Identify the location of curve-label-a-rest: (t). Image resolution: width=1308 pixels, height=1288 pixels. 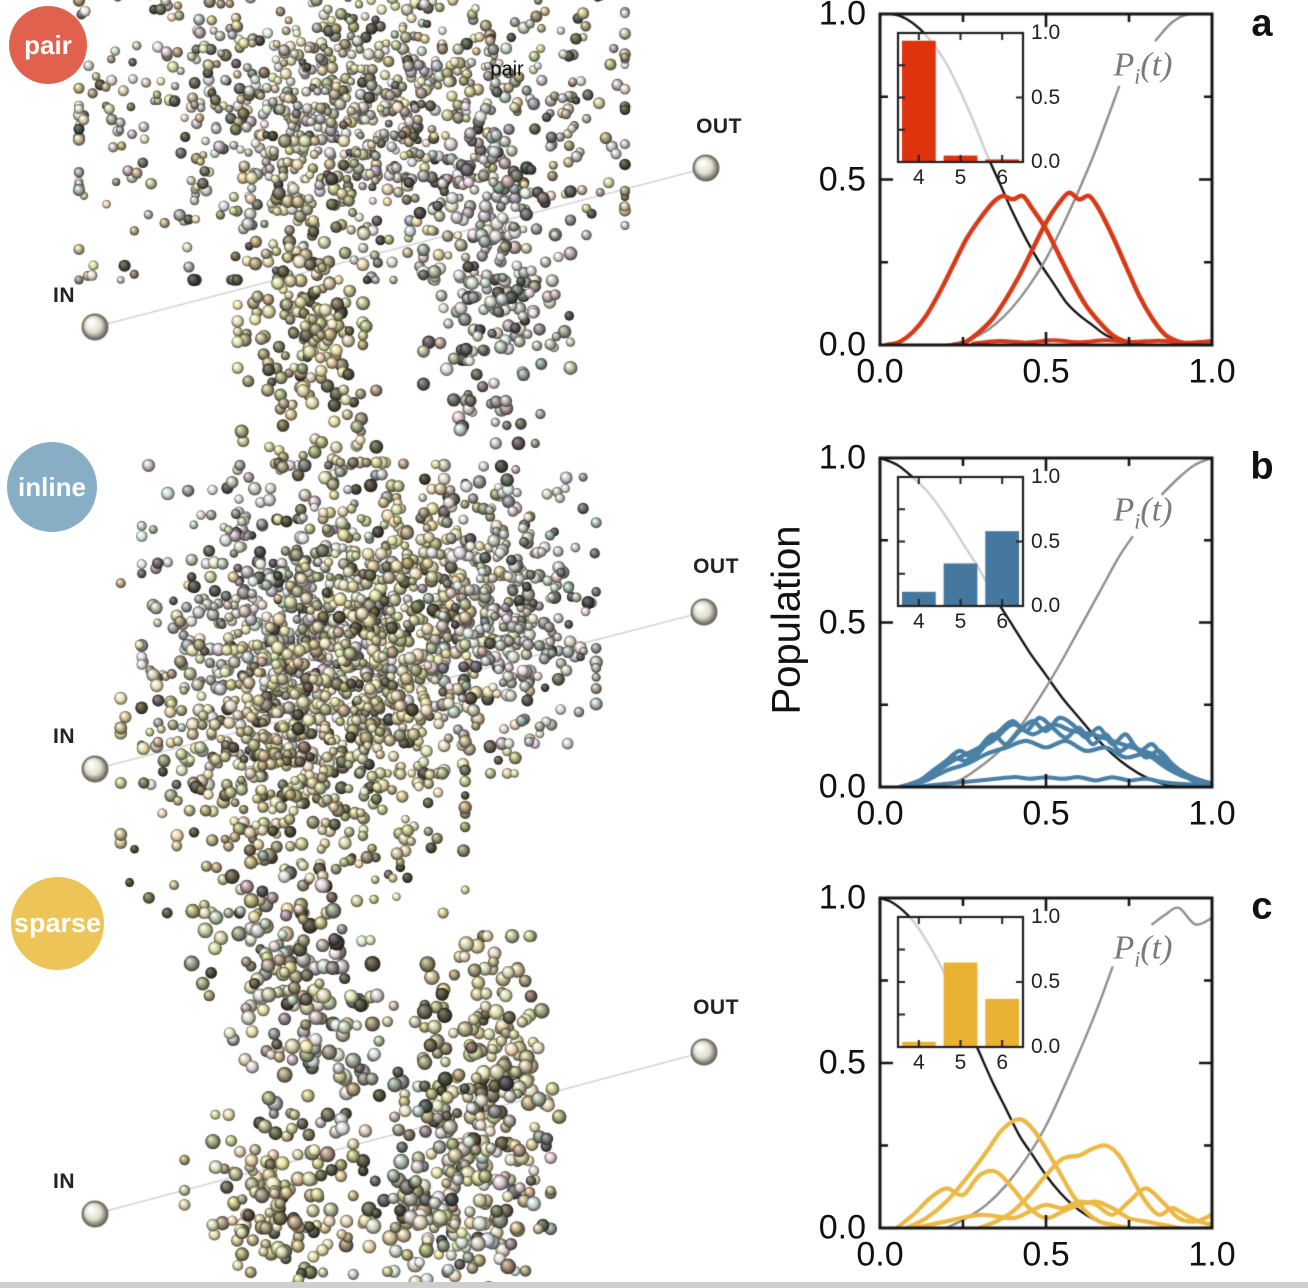
(1156, 65).